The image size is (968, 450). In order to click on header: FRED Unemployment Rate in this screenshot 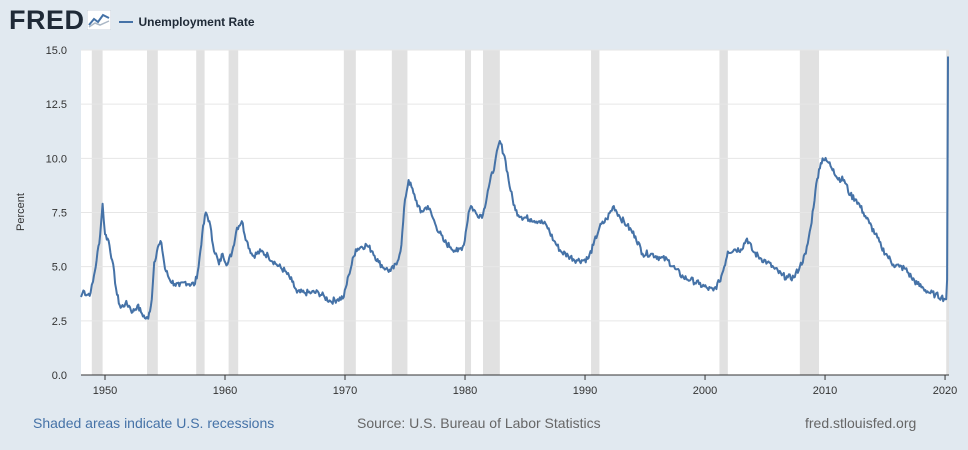, I will do `click(132, 20)`.